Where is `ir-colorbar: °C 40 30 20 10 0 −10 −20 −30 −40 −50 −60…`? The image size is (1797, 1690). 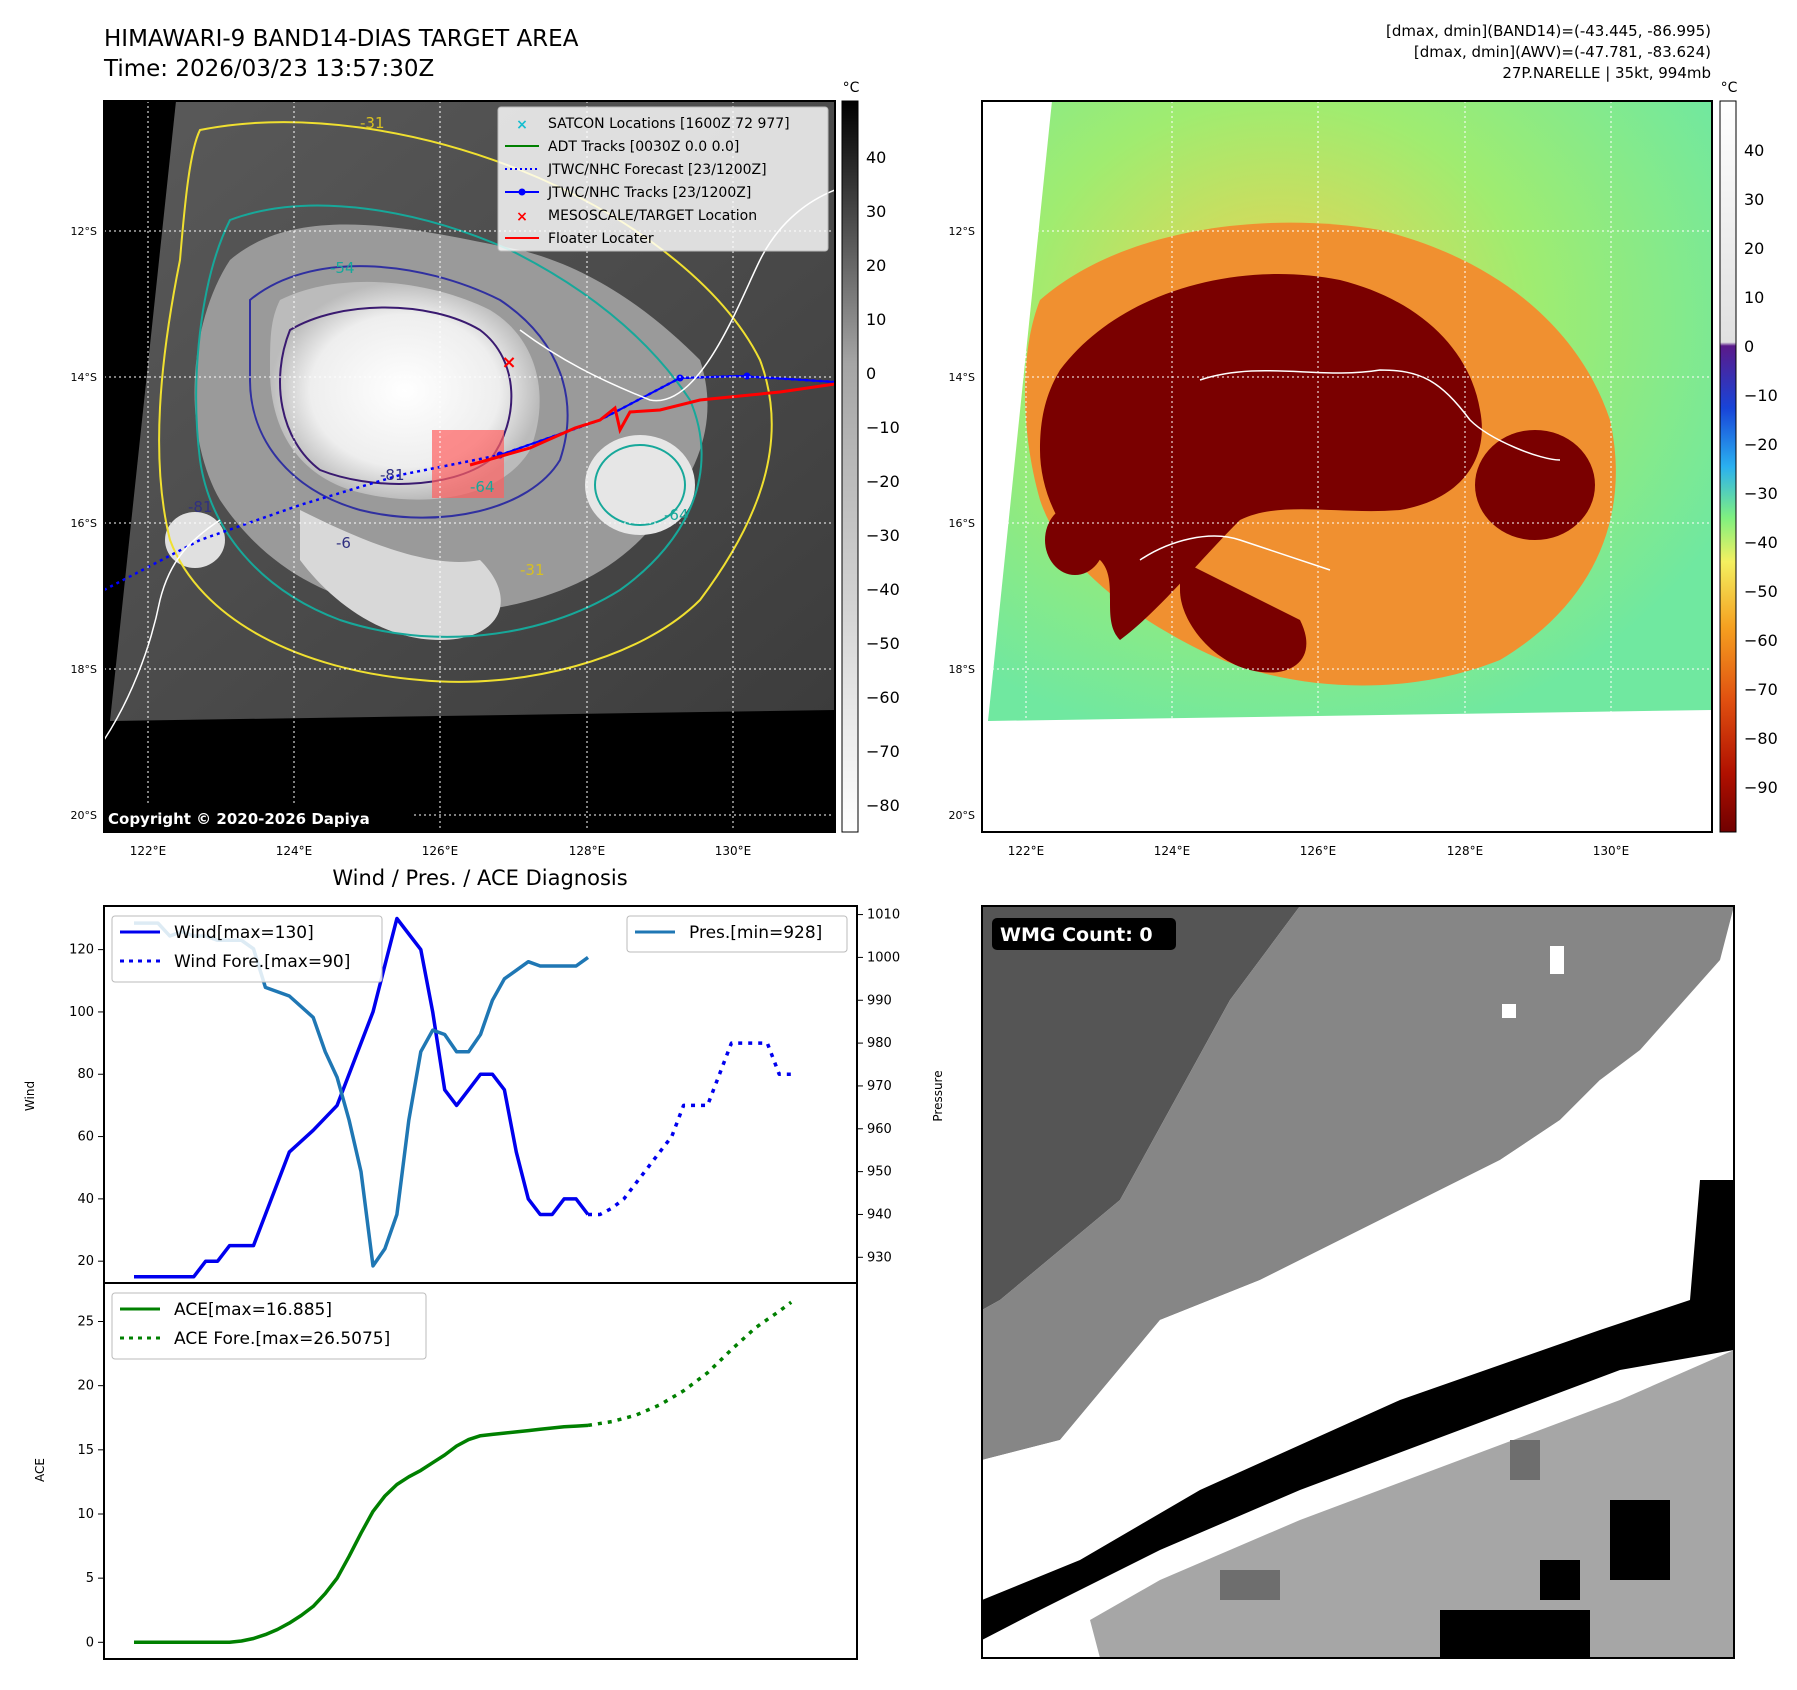
ir-colorbar: °C 40 30 20 10 0 −10 −20 −30 −40 −50 −60… is located at coordinates (870, 456).